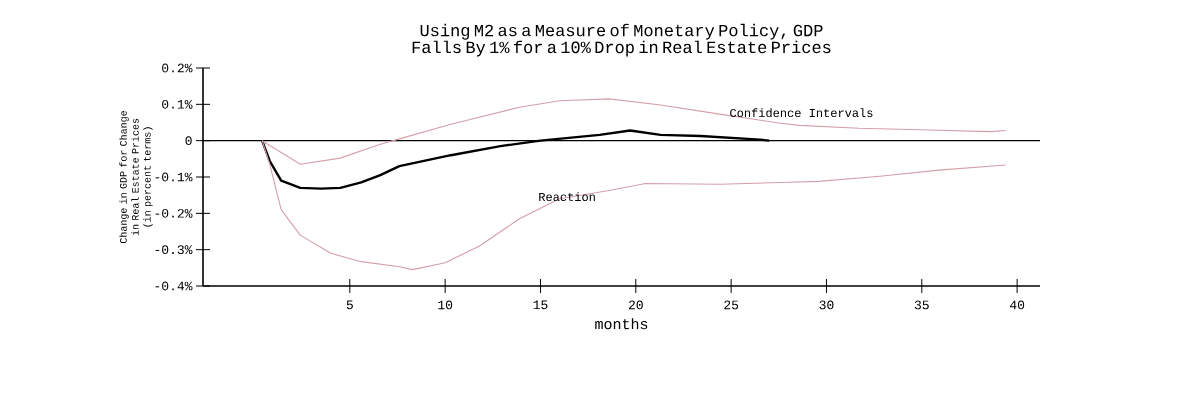 This screenshot has width=1178, height=406. Describe the element at coordinates (174, 250) in the screenshot. I see `y-tick-label: -0.3%` at that location.